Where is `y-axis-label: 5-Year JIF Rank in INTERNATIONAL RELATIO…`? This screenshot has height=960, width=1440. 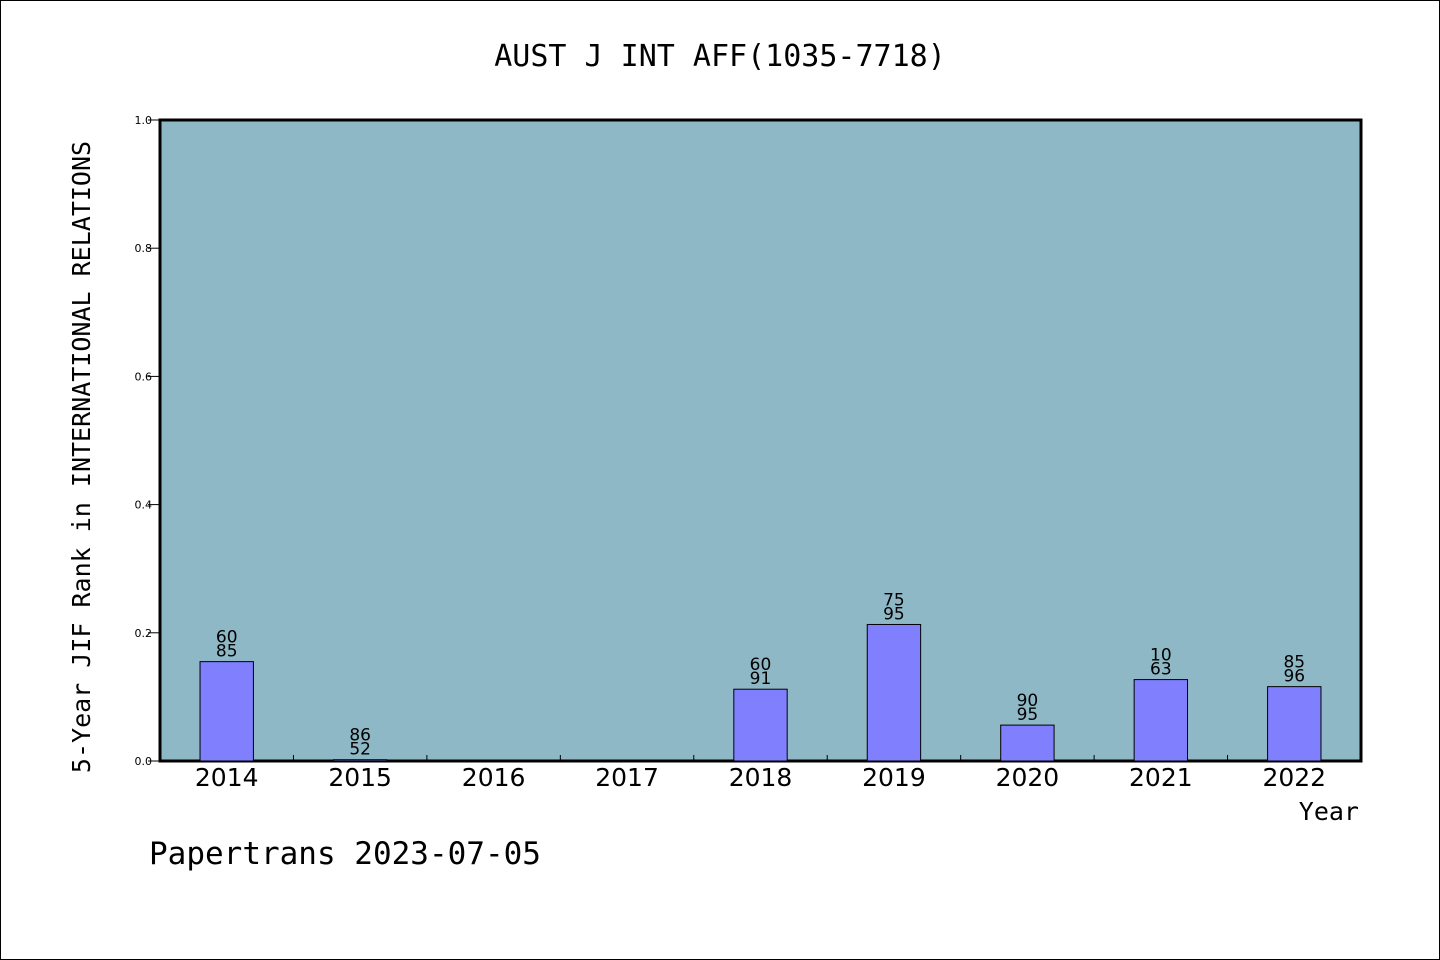 y-axis-label: 5-Year JIF Rank in INTERNATIONAL RELATIO… is located at coordinates (81, 457).